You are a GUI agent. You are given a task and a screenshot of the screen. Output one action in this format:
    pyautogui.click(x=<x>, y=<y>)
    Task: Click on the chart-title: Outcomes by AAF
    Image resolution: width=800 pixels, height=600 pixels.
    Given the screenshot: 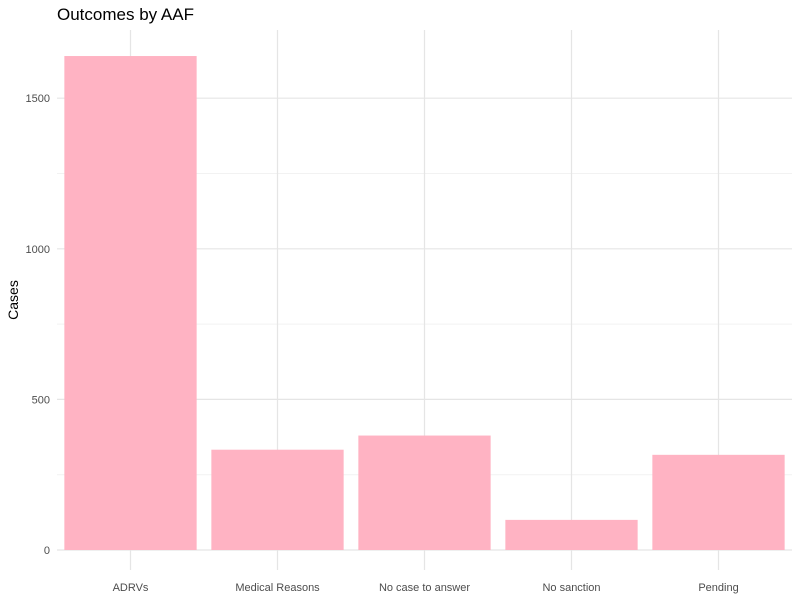 What is the action you would take?
    pyautogui.click(x=125, y=14)
    